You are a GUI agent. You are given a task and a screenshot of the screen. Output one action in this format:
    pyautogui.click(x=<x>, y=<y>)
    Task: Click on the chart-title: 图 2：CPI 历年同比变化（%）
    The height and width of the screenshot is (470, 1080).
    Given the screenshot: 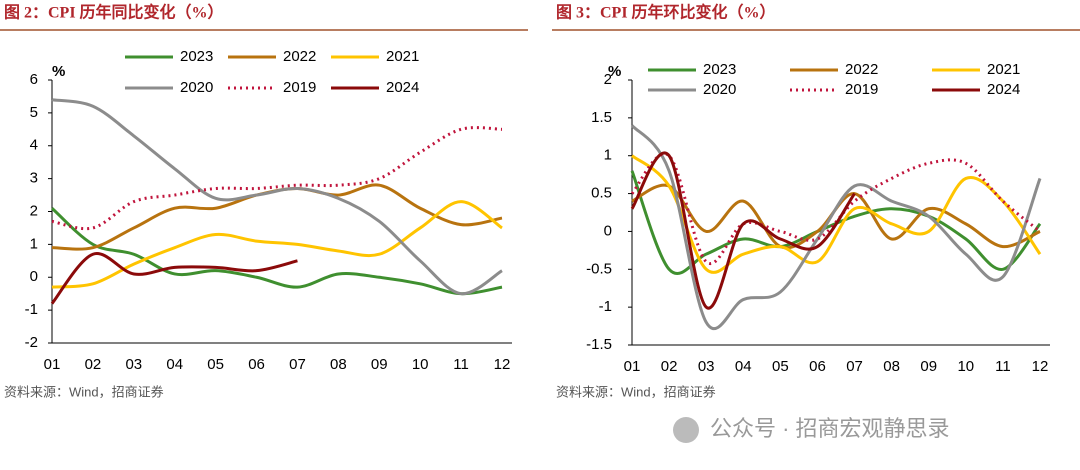 What is the action you would take?
    pyautogui.click(x=114, y=12)
    